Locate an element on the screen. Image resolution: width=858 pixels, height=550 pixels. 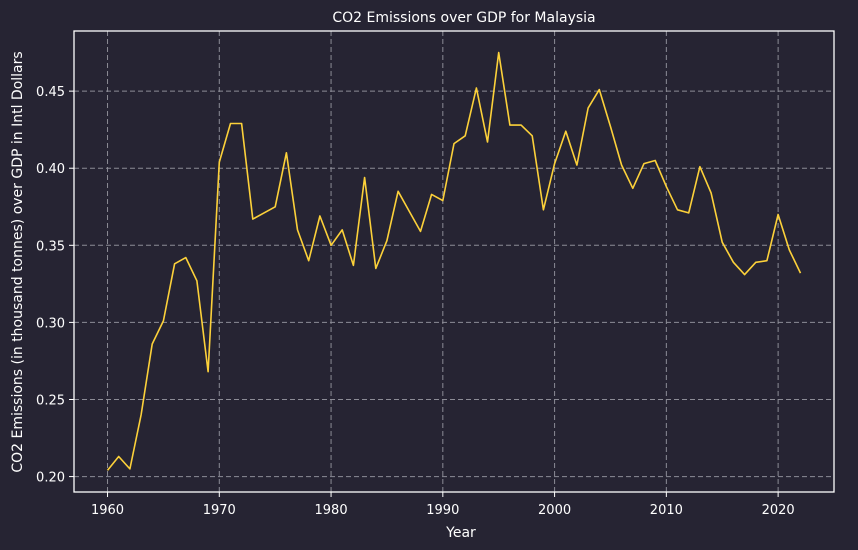
y-tick-label: 0.45 is located at coordinates (50, 92).